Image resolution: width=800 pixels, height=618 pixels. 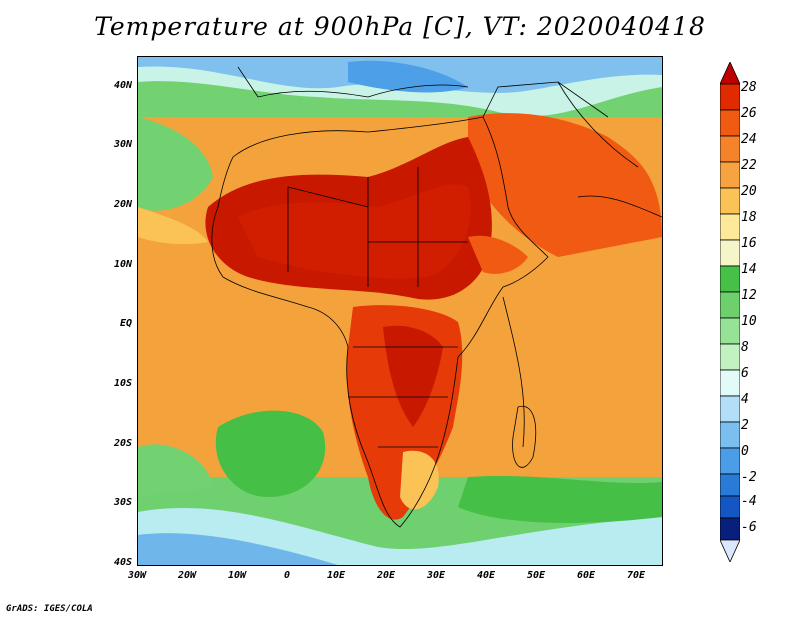 What do you see at coordinates (749, 269) in the screenshot?
I see `colorbar-label-14: 14` at bounding box center [749, 269].